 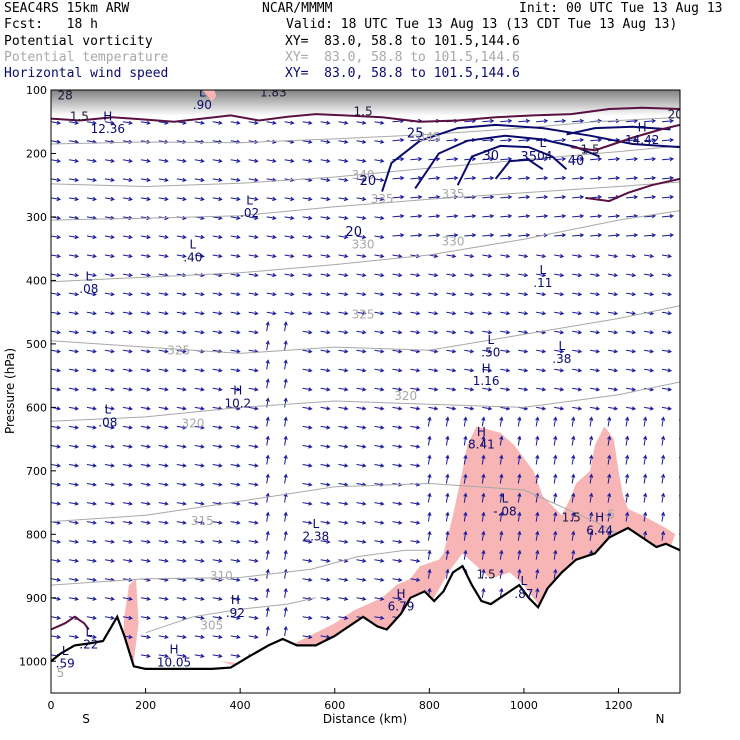 I want to click on pv-contour, so click(x=70, y=623).